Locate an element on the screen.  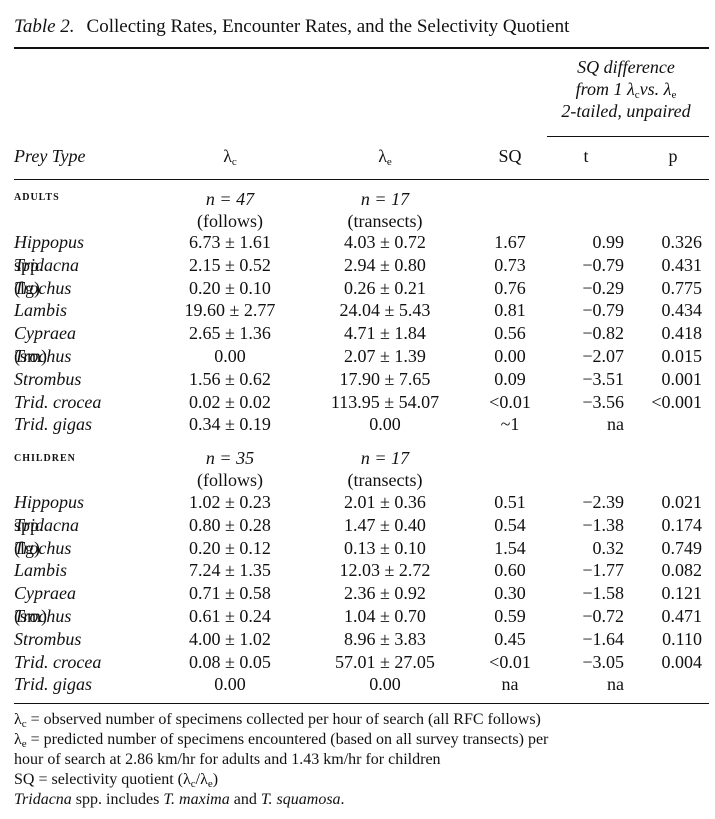
p-cell: 0.749 is located at coordinates (682, 547).